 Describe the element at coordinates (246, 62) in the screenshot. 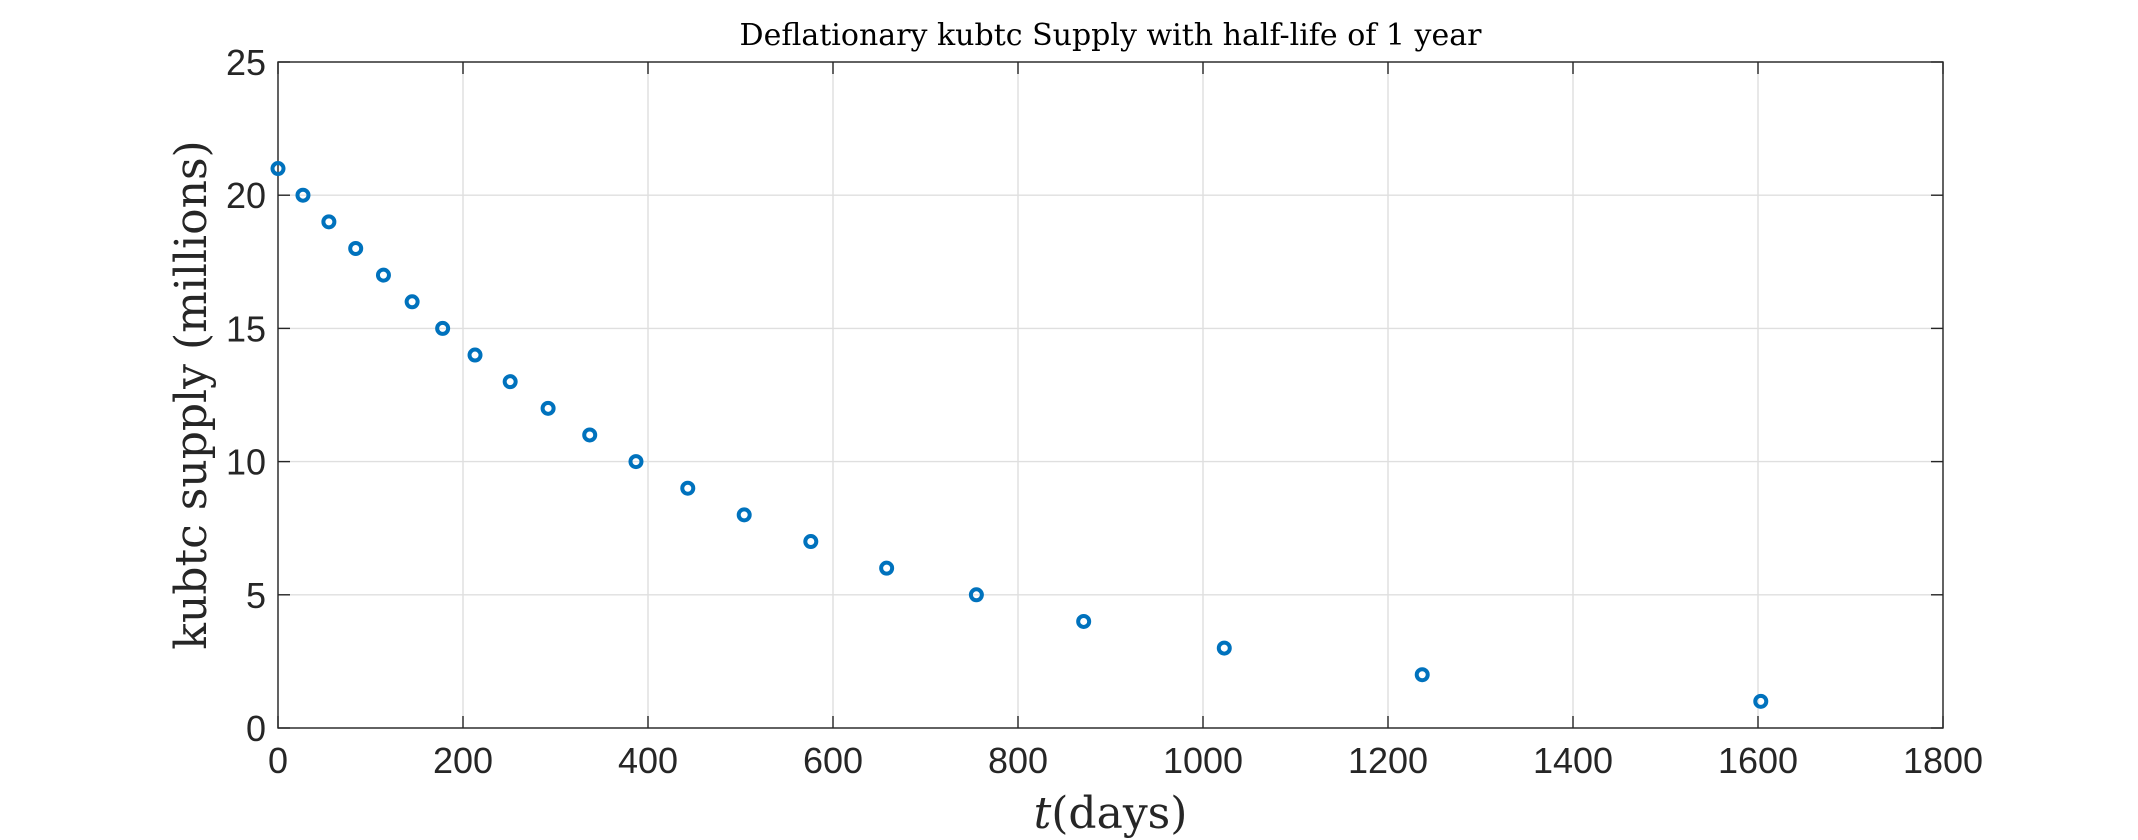

I see `y-tick-label: 25` at that location.